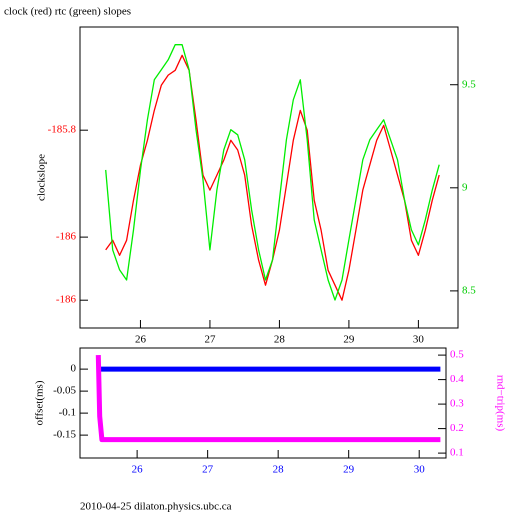  Describe the element at coordinates (500, 403) in the screenshot. I see `y2-axis-label: rnd−trip(ms)` at that location.